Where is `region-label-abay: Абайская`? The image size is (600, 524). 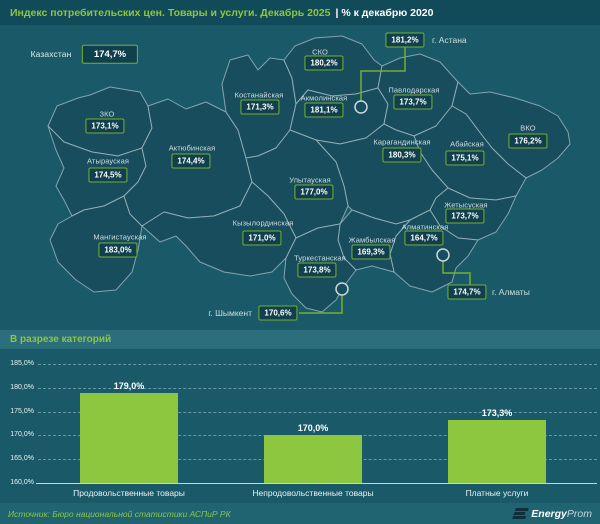 region-label-abay: Абайская is located at coordinates (467, 144).